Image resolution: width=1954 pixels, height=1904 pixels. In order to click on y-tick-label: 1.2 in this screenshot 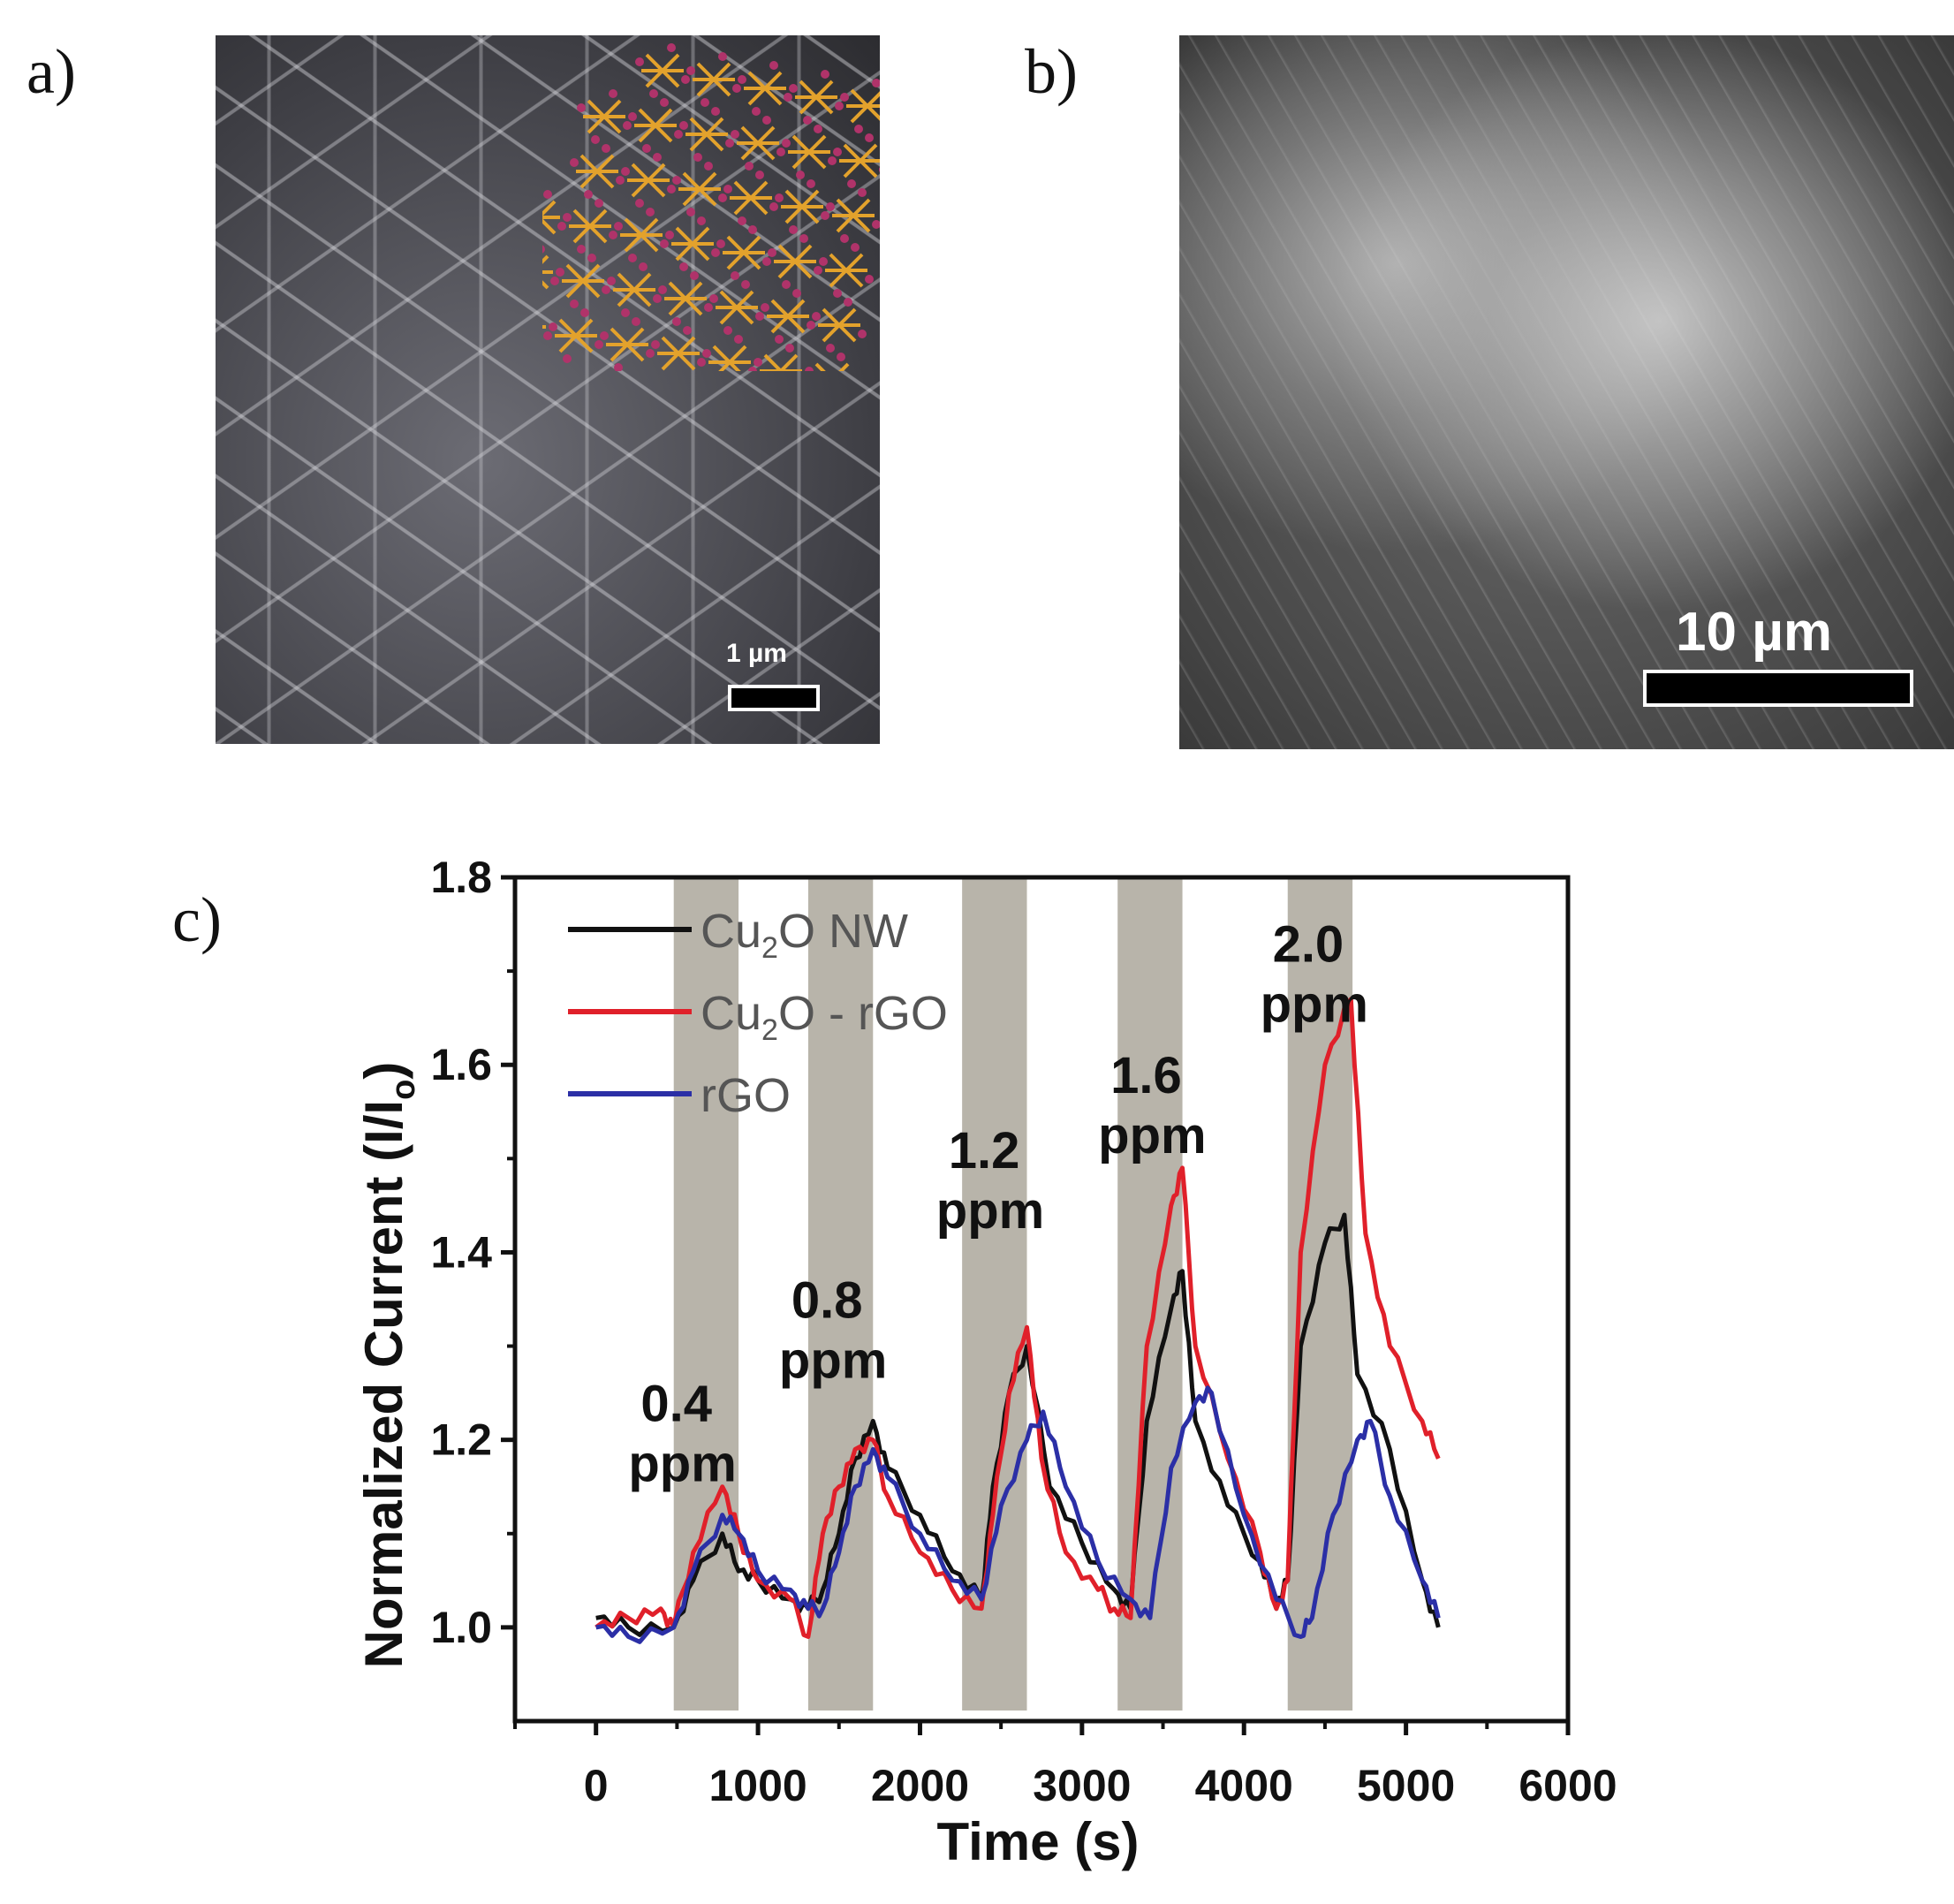, I will do `click(461, 1440)`.